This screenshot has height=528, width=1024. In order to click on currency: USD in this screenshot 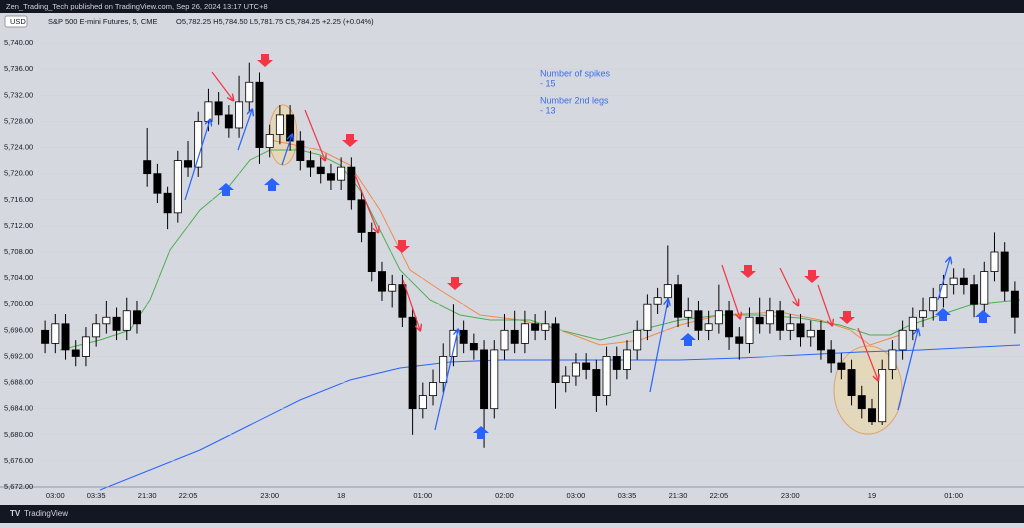, I will do `click(18, 21)`.